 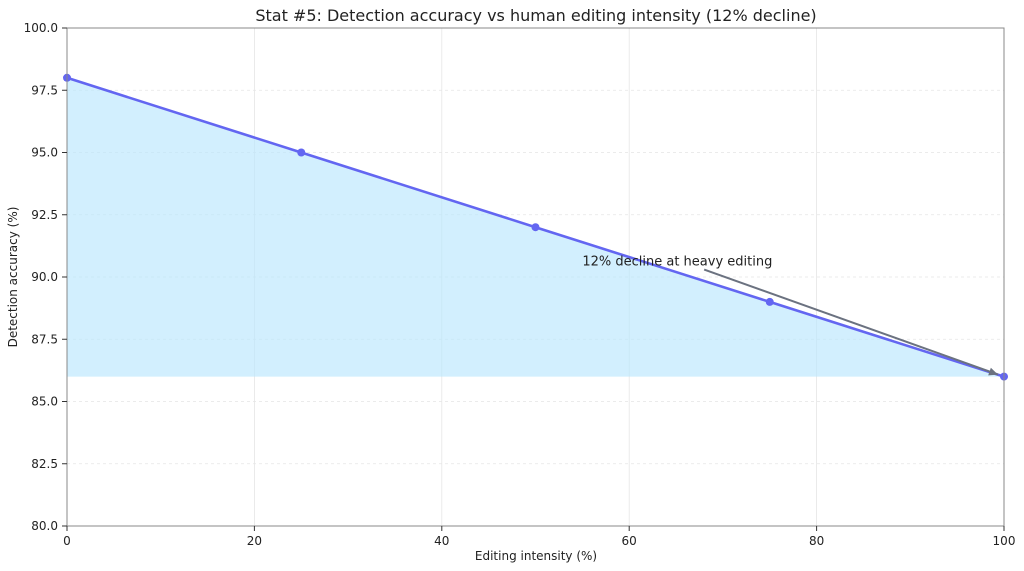 I want to click on x-tick-label: 0, so click(x=67, y=541).